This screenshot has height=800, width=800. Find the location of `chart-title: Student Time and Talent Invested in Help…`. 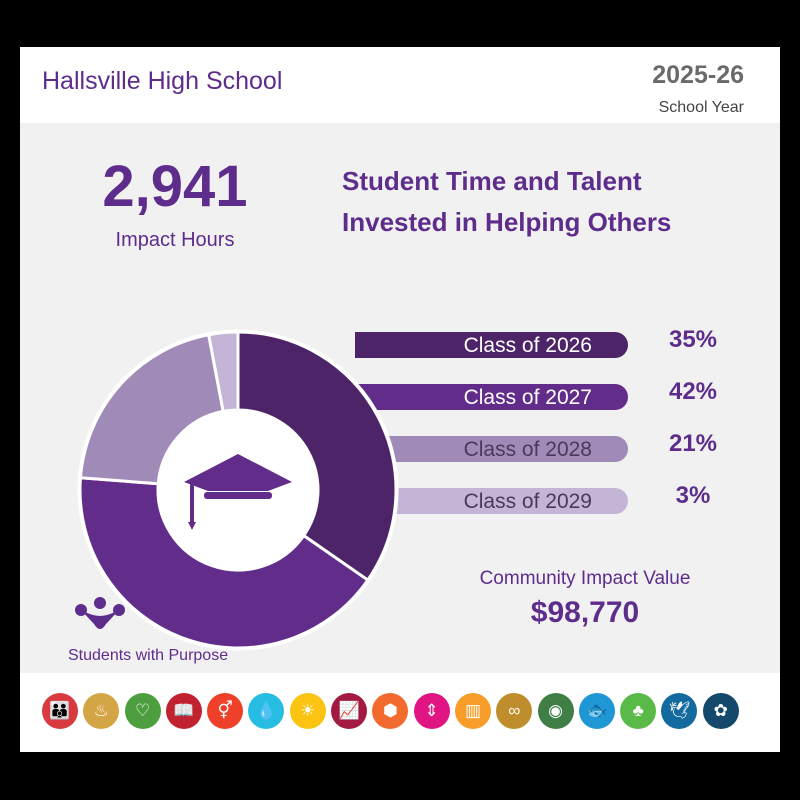

chart-title: Student Time and Talent Invested in Help… is located at coordinates (506, 202).